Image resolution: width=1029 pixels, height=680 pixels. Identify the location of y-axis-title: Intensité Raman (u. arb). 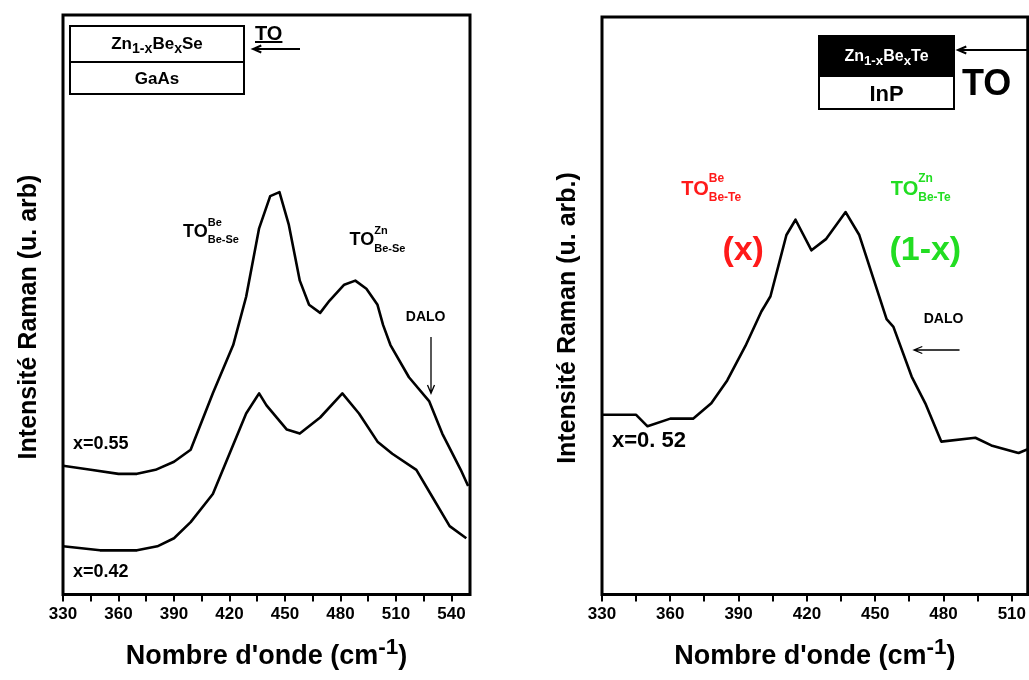
(27, 317).